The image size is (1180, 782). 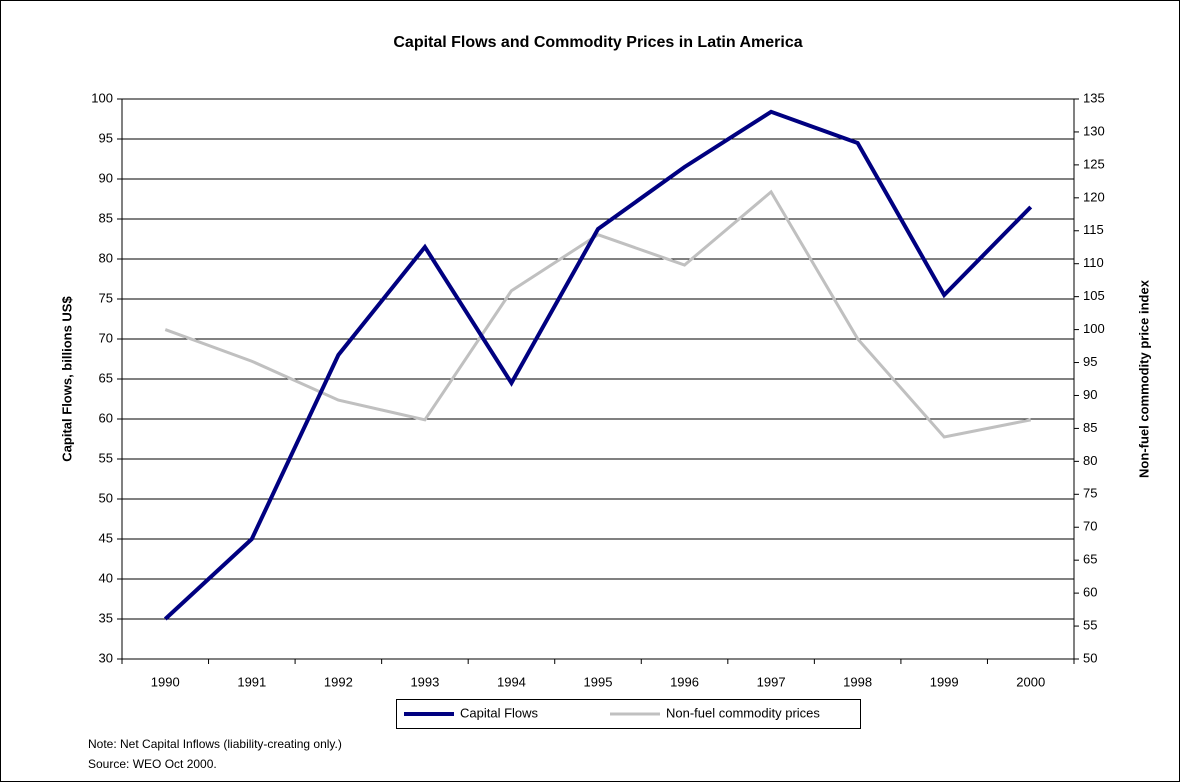 What do you see at coordinates (102, 97) in the screenshot?
I see `y-tick-label: 100` at bounding box center [102, 97].